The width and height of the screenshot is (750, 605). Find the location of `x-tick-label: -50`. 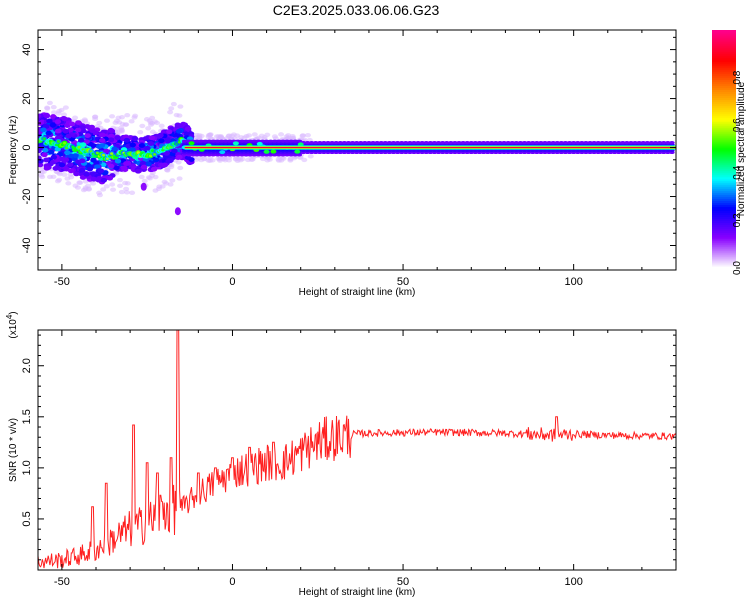

x-tick-label: -50 is located at coordinates (62, 282).